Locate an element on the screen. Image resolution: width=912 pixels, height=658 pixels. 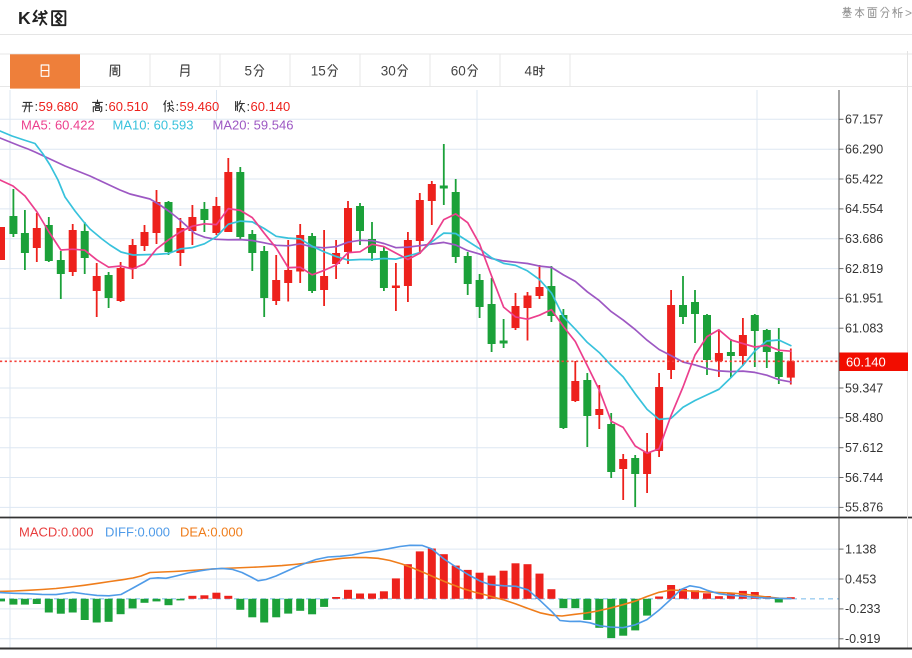
svg-text: MACD:0.000 is located at coordinates (56, 532).